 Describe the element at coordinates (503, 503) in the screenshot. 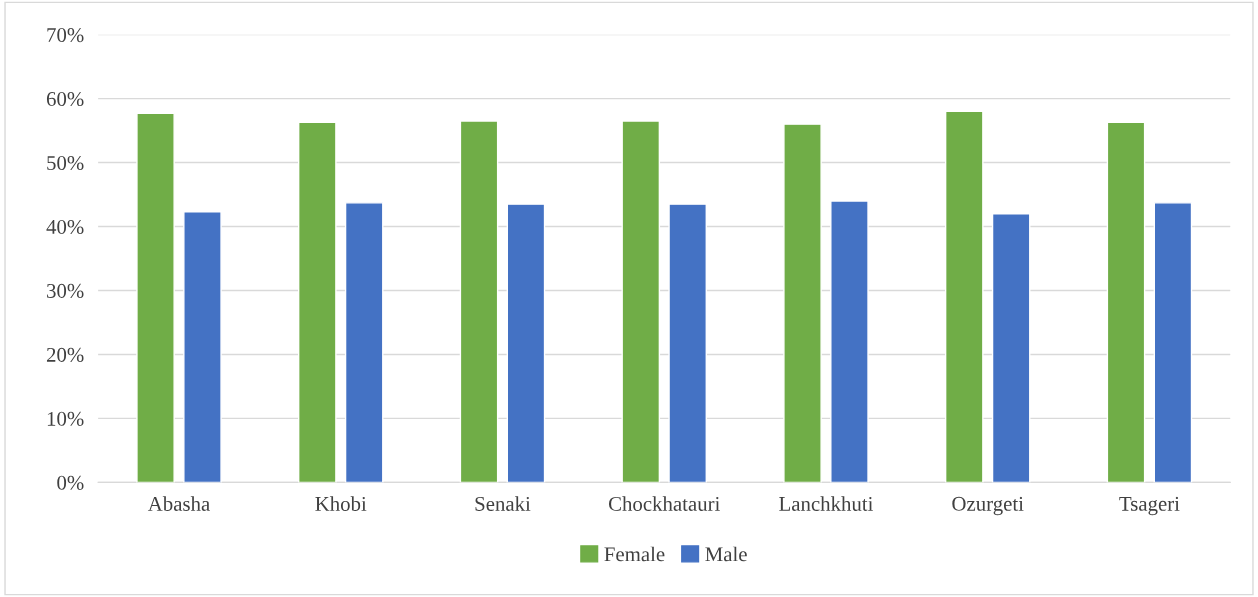

I see `x-tick-label: Senaki` at that location.